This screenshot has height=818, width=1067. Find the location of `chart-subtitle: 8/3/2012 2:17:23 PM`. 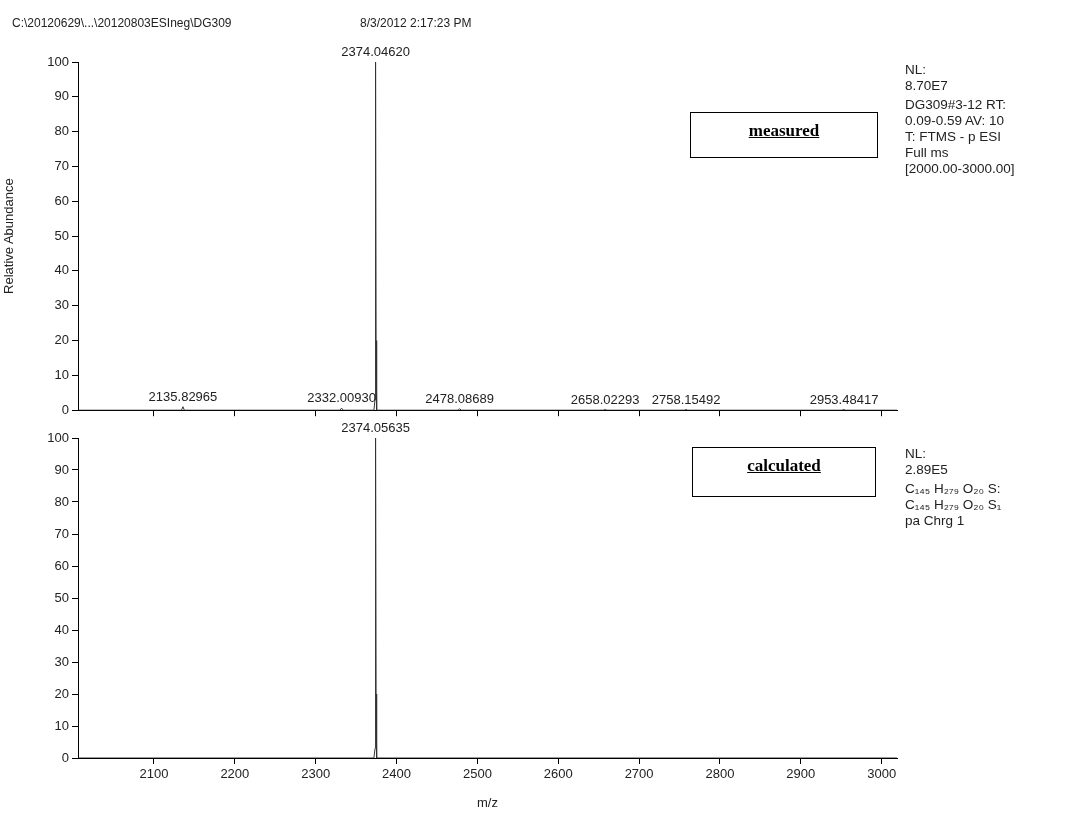

chart-subtitle: 8/3/2012 2:17:23 PM is located at coordinates (416, 23).